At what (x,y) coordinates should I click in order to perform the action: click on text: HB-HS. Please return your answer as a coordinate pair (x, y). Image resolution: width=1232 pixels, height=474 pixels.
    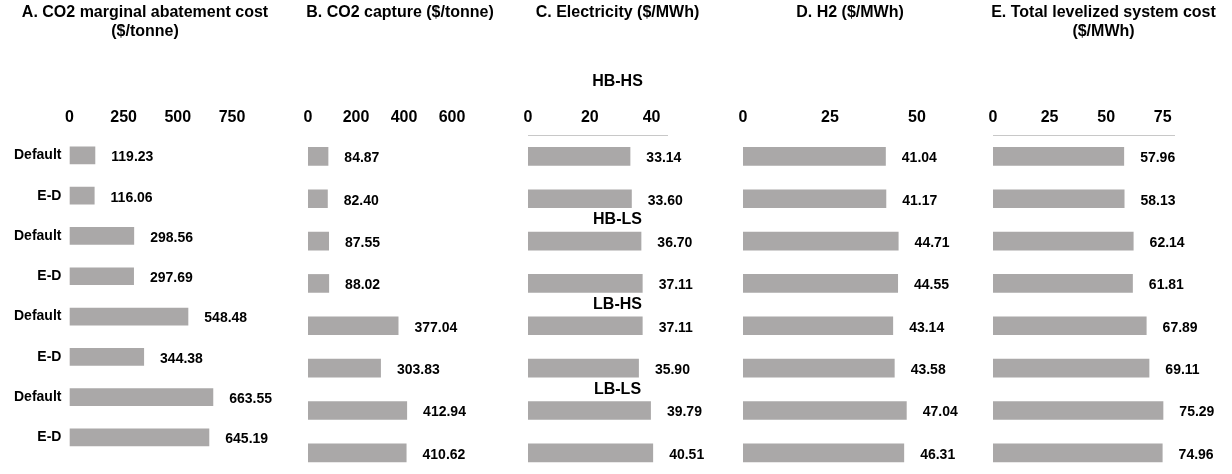
    Looking at the image, I should click on (618, 81).